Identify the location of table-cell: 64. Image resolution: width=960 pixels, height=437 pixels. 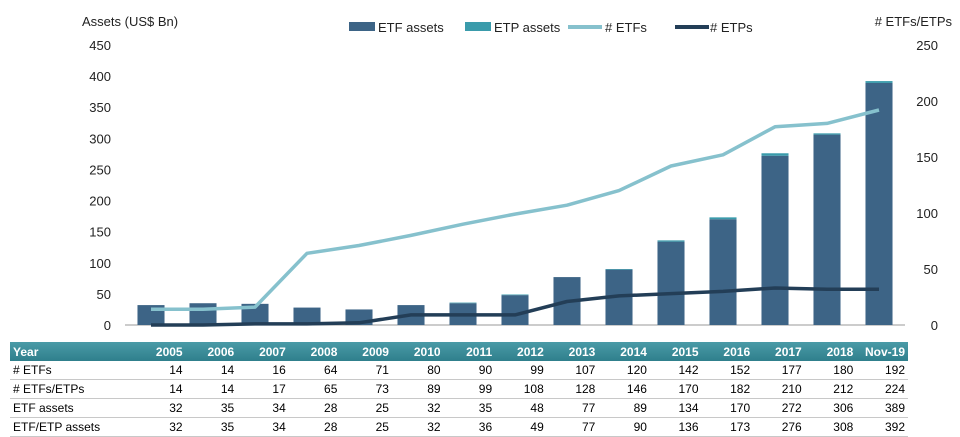
(314, 370).